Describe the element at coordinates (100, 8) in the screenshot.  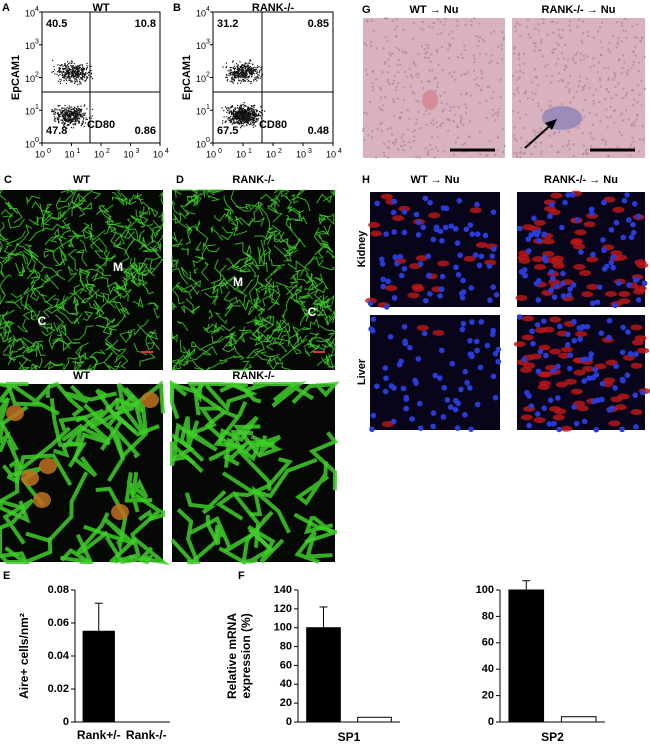
I see `panel-title: WT` at that location.